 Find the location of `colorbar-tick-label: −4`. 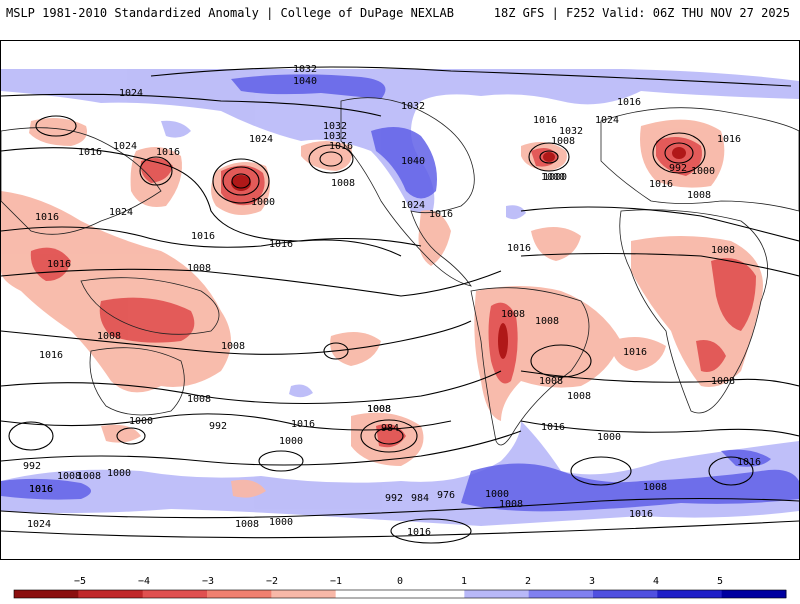

colorbar-tick-label: −4 is located at coordinates (144, 581).